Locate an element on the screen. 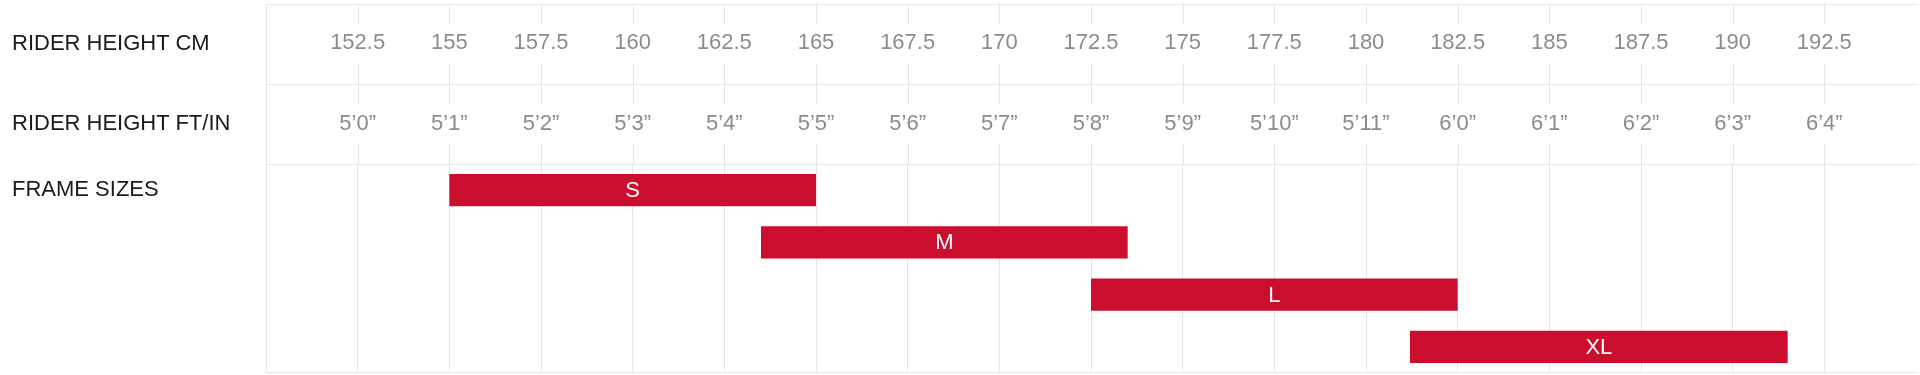 The width and height of the screenshot is (1920, 375). x-tick-label: 185 is located at coordinates (1549, 41).